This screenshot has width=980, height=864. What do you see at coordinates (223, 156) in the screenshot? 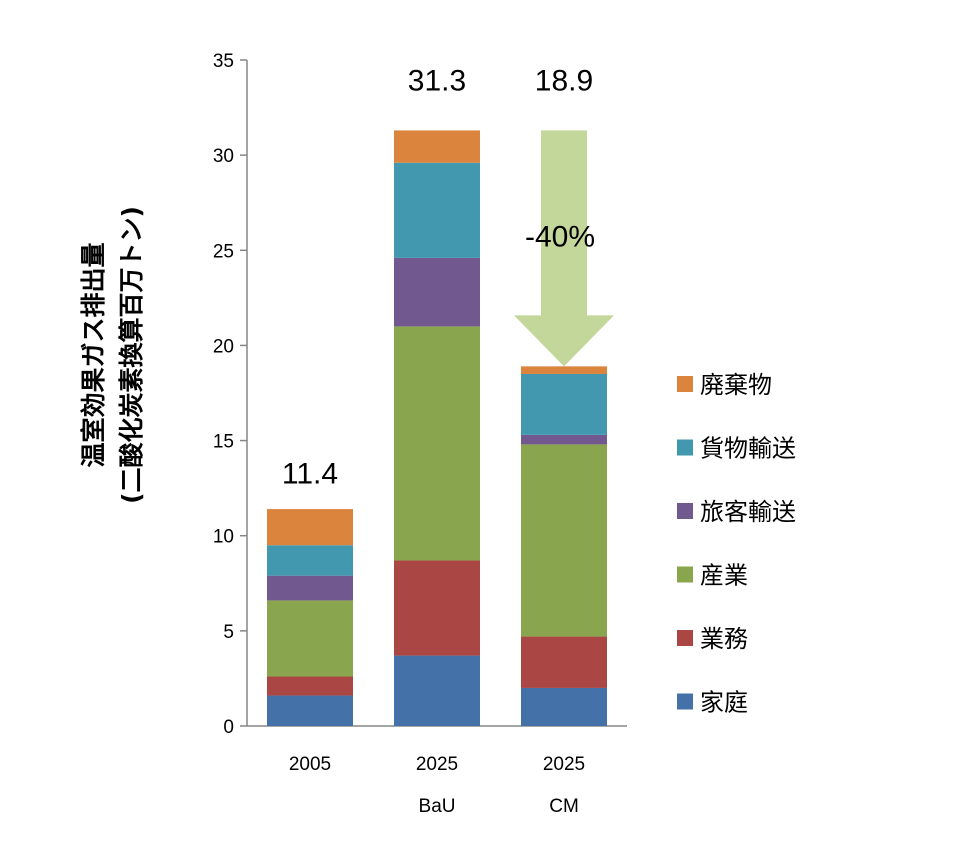
I see `y-tick-label: 30` at bounding box center [223, 156].